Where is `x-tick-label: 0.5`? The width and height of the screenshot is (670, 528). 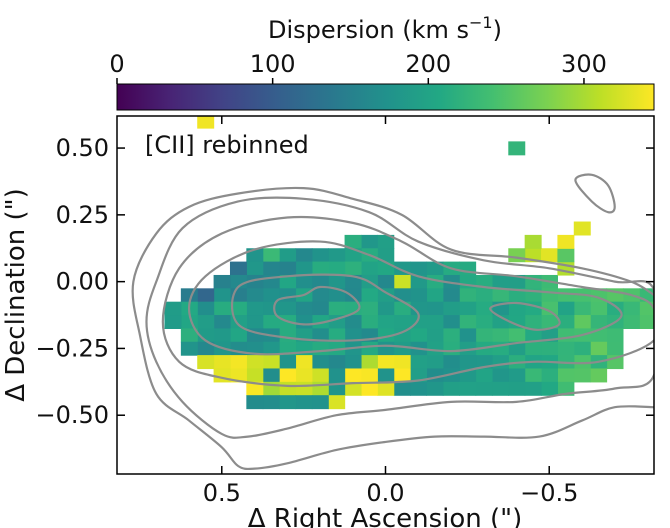
x-tick-label: 0.5 is located at coordinates (222, 493).